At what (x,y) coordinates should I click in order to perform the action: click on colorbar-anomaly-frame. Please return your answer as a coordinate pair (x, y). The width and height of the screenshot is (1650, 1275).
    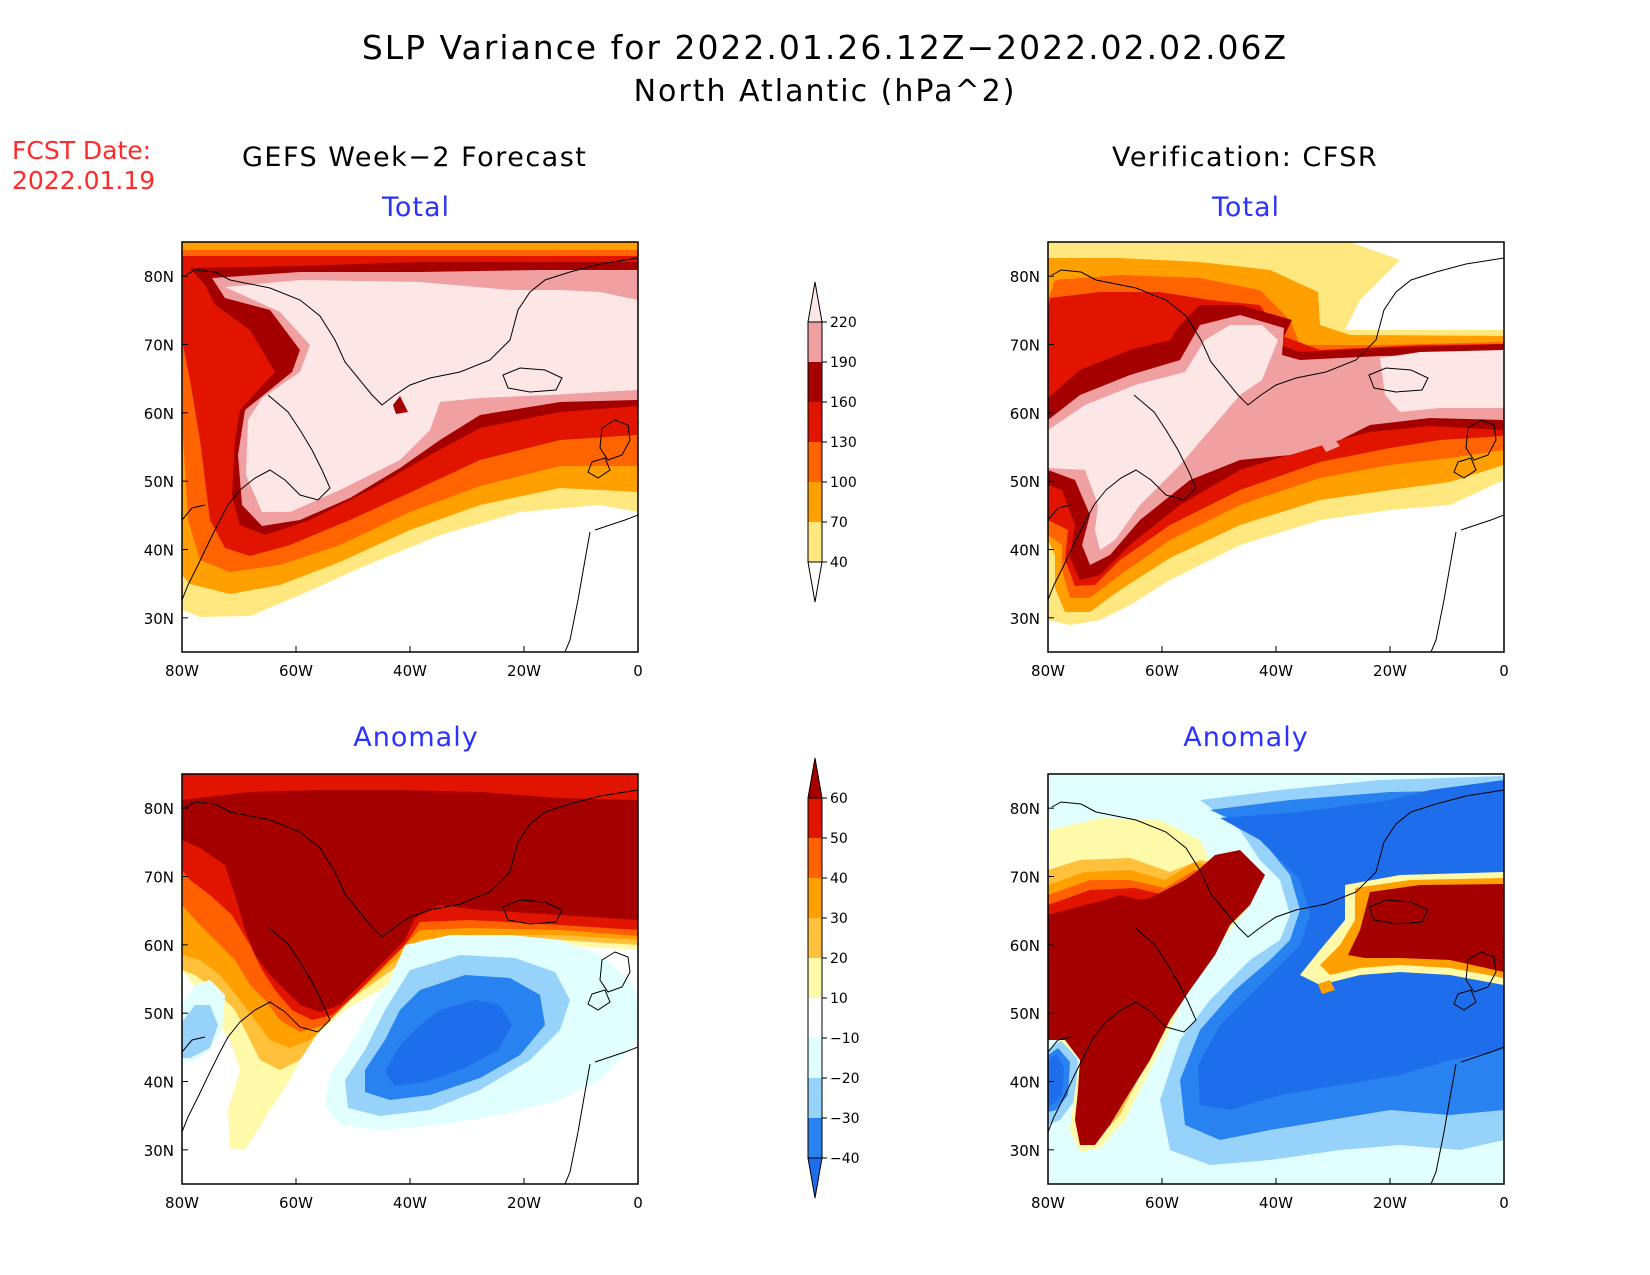
    Looking at the image, I should click on (815, 978).